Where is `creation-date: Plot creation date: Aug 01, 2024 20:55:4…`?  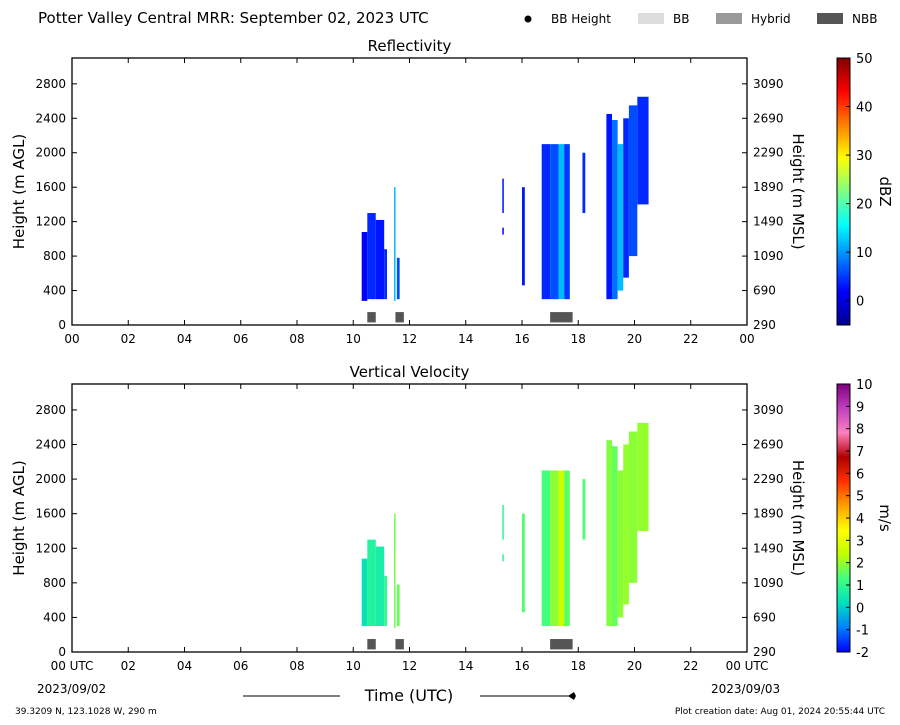 creation-date: Plot creation date: Aug 01, 2024 20:55:4… is located at coordinates (780, 712).